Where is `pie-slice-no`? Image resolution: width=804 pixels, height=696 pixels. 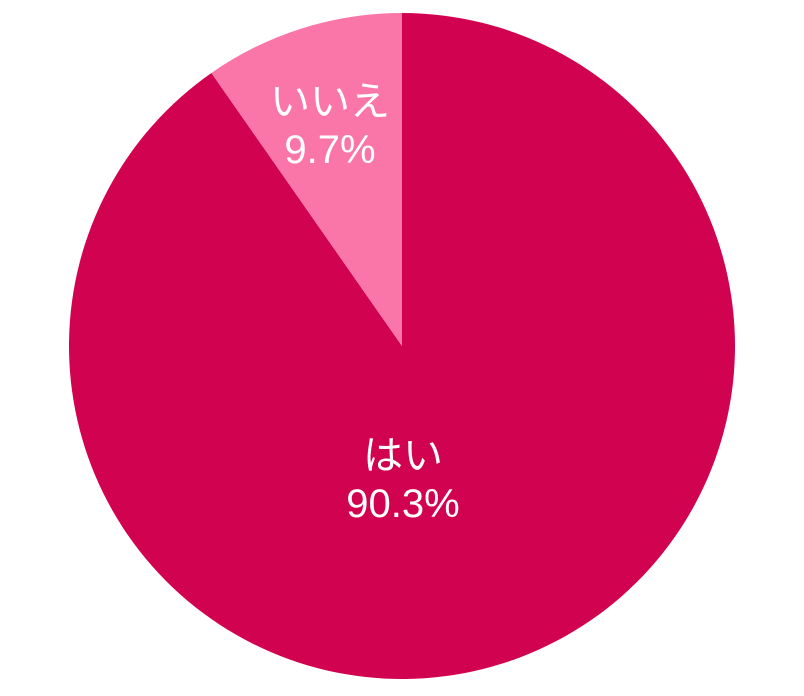 pie-slice-no is located at coordinates (306, 179).